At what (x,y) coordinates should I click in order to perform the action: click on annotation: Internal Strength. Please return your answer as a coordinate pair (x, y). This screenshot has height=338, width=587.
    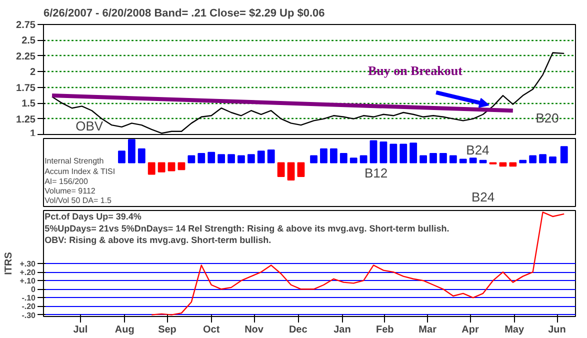
    Looking at the image, I should click on (74, 161).